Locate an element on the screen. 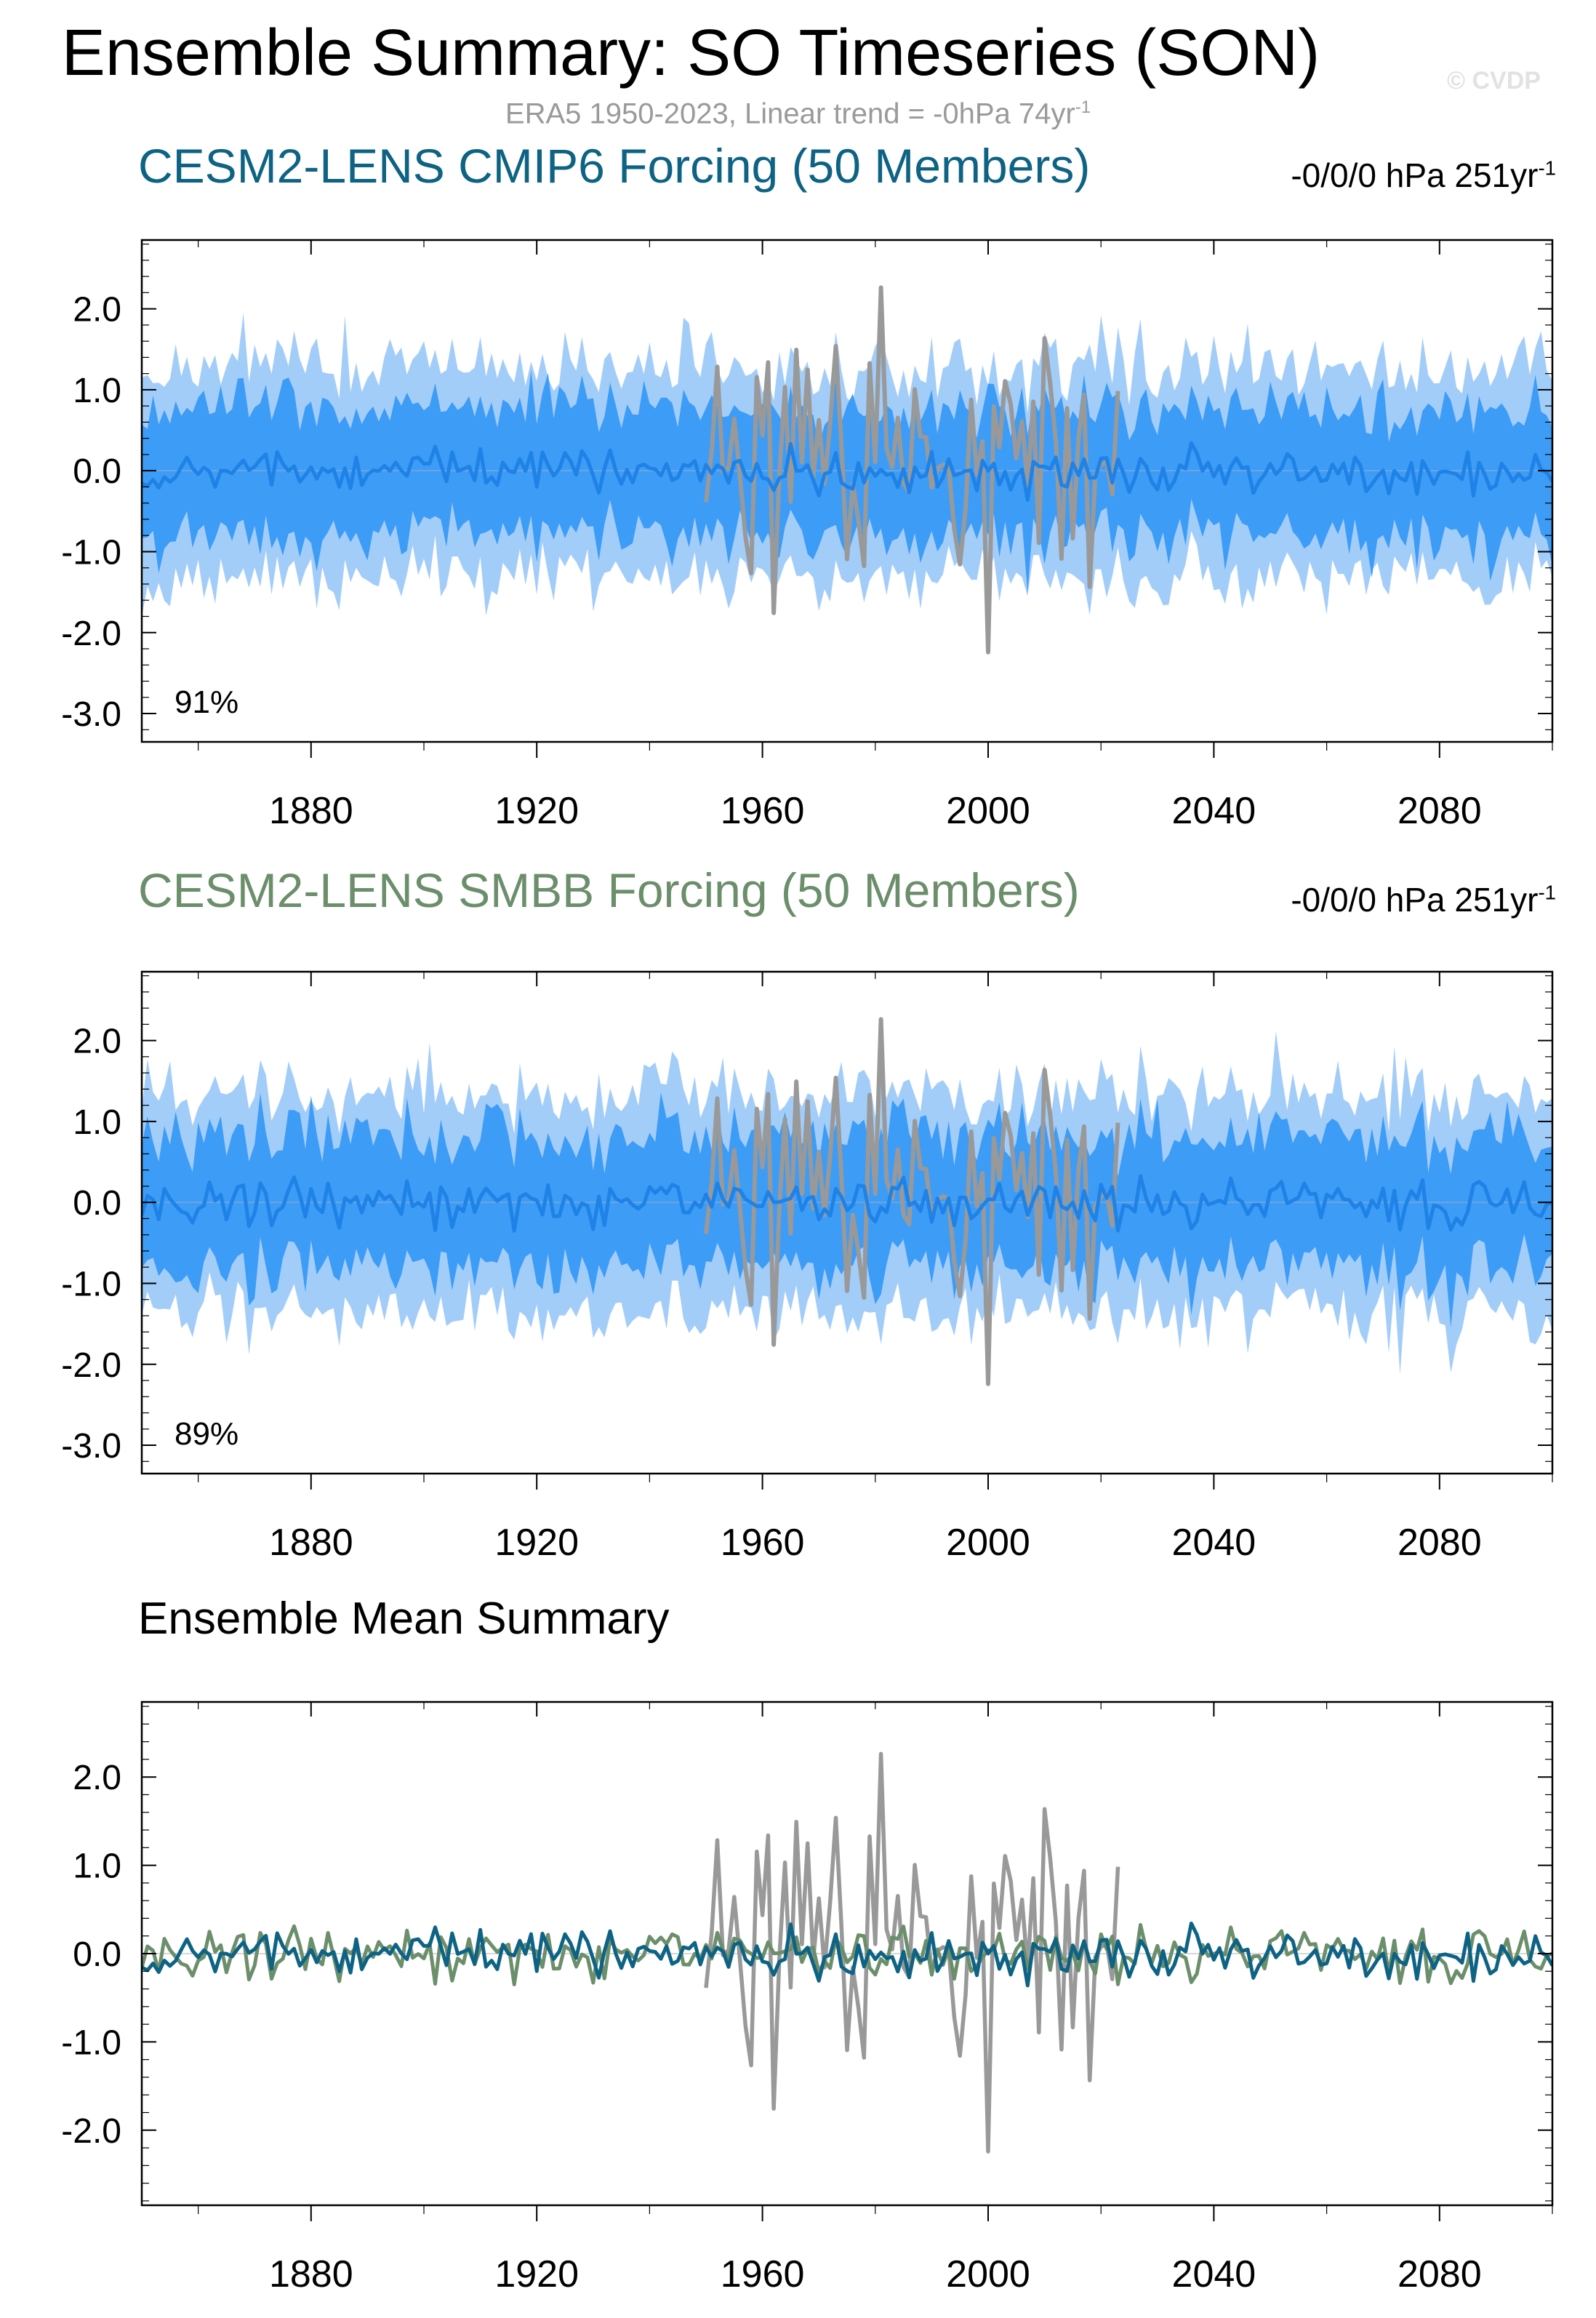  panel1-trend: -0/0/0 hPa 251yr-1 is located at coordinates (1360, 175).